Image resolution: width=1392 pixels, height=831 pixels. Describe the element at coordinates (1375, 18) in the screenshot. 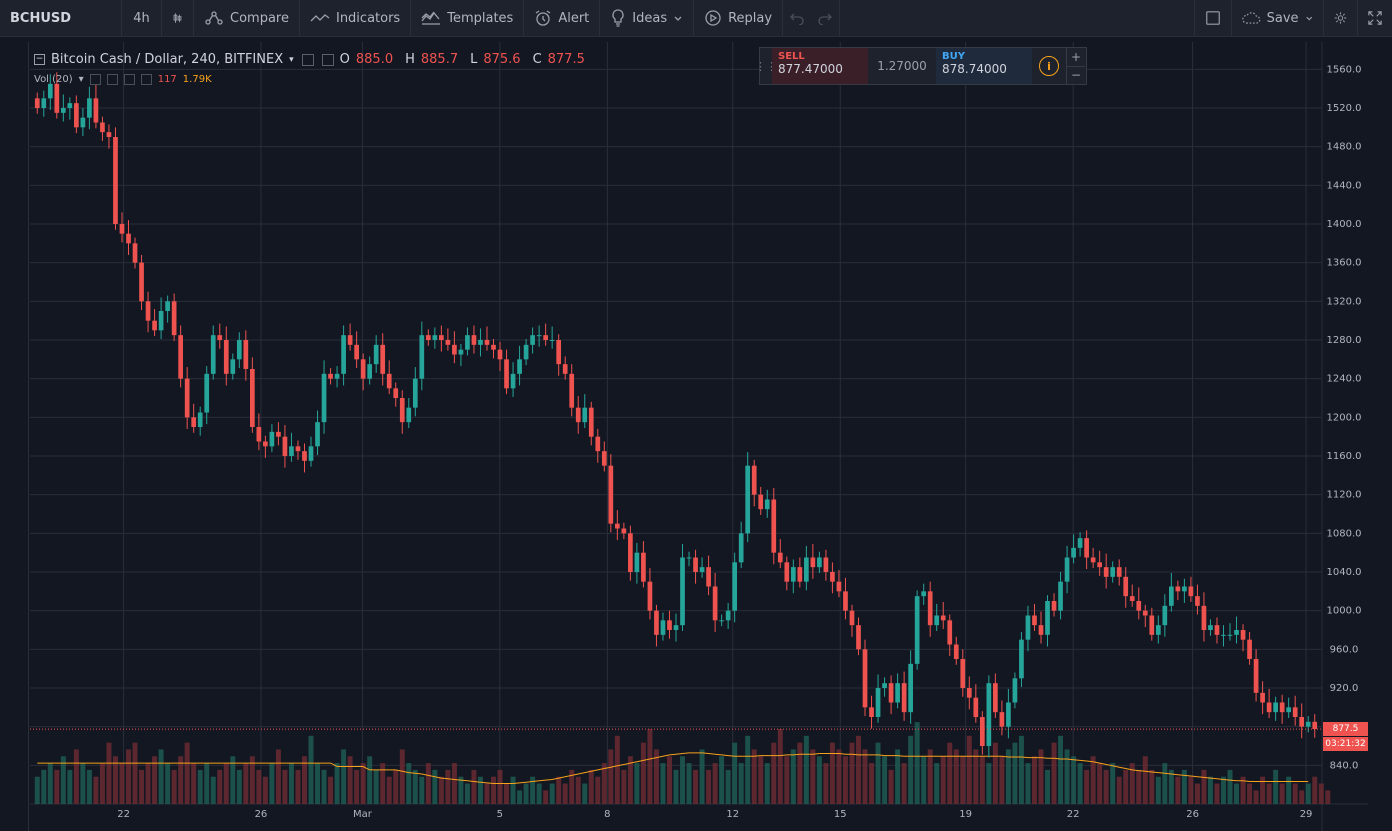

I see `fullscreen-button` at that location.